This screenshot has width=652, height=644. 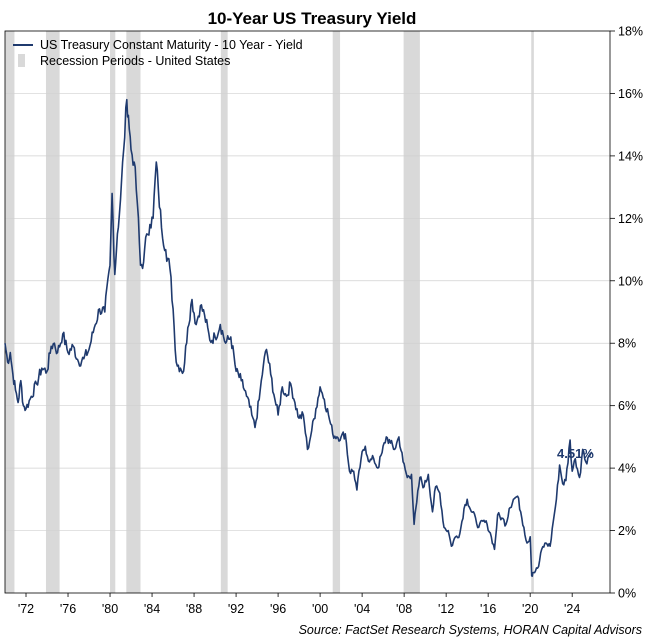 I want to click on y-tick-label: 6%, so click(x=627, y=406).